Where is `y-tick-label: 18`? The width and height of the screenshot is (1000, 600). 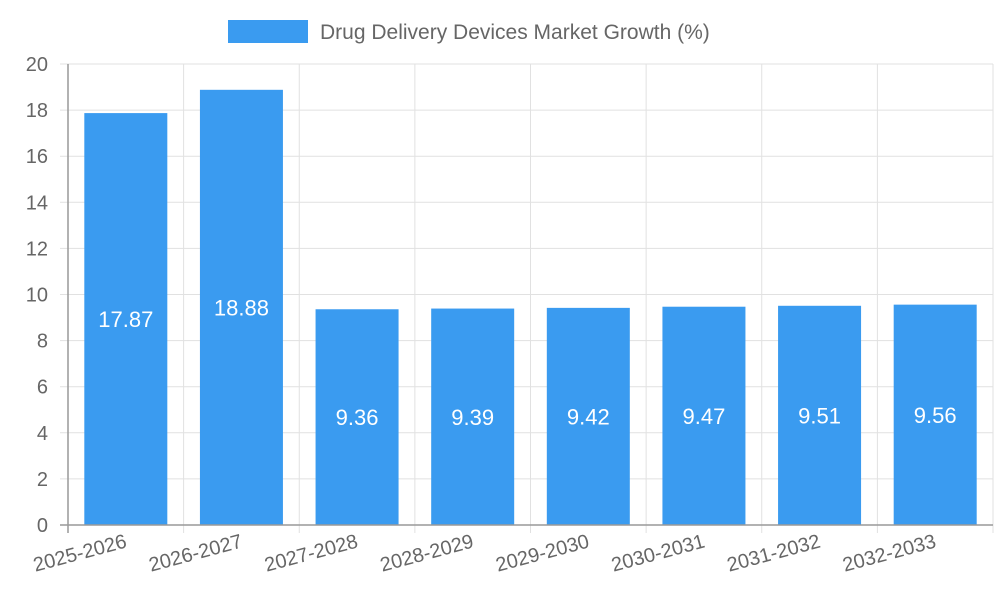 y-tick-label: 18 is located at coordinates (37, 111).